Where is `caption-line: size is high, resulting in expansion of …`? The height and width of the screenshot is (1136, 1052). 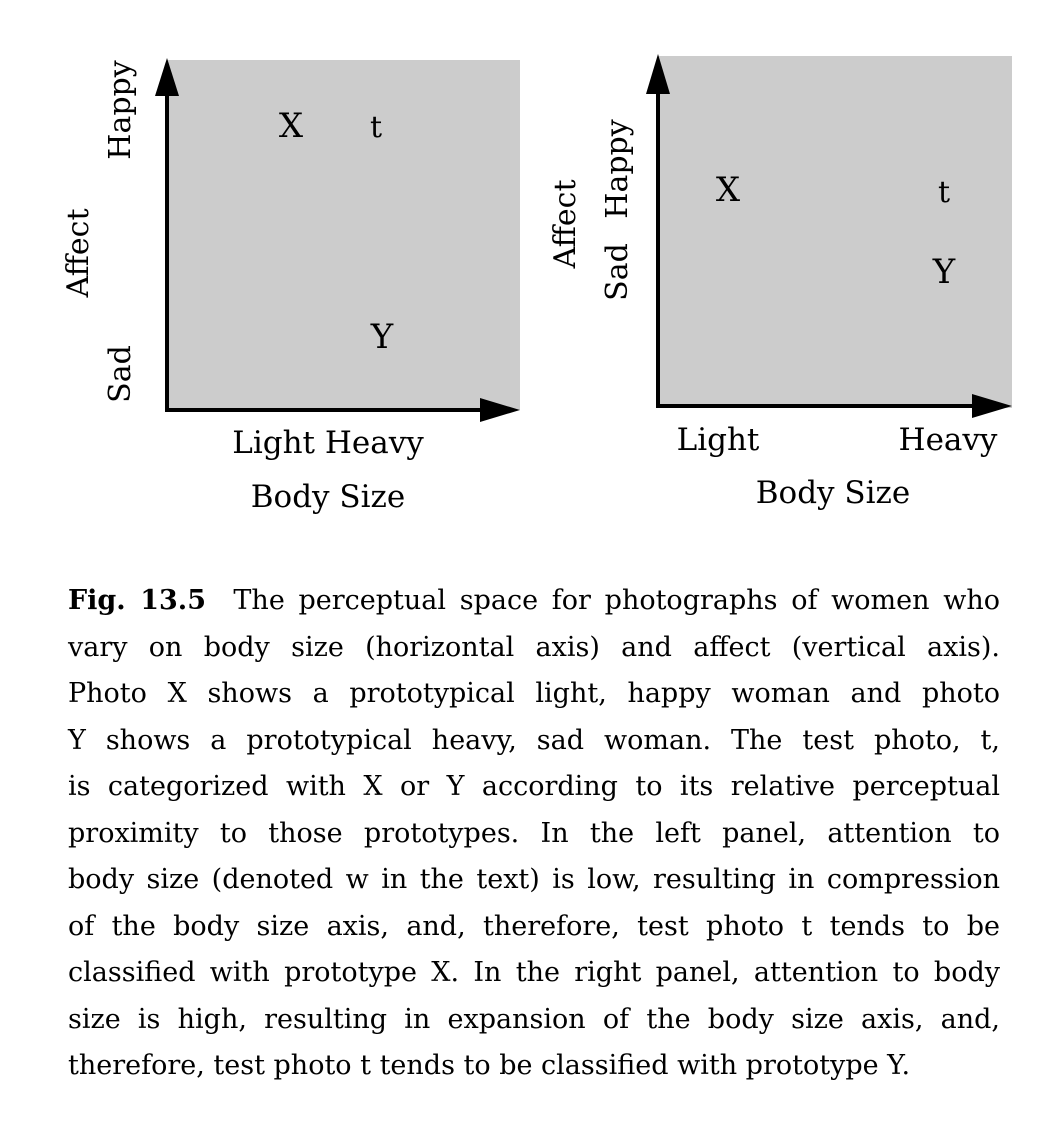
caption-line: size is high, resulting in expansion of … is located at coordinates (534, 1019).